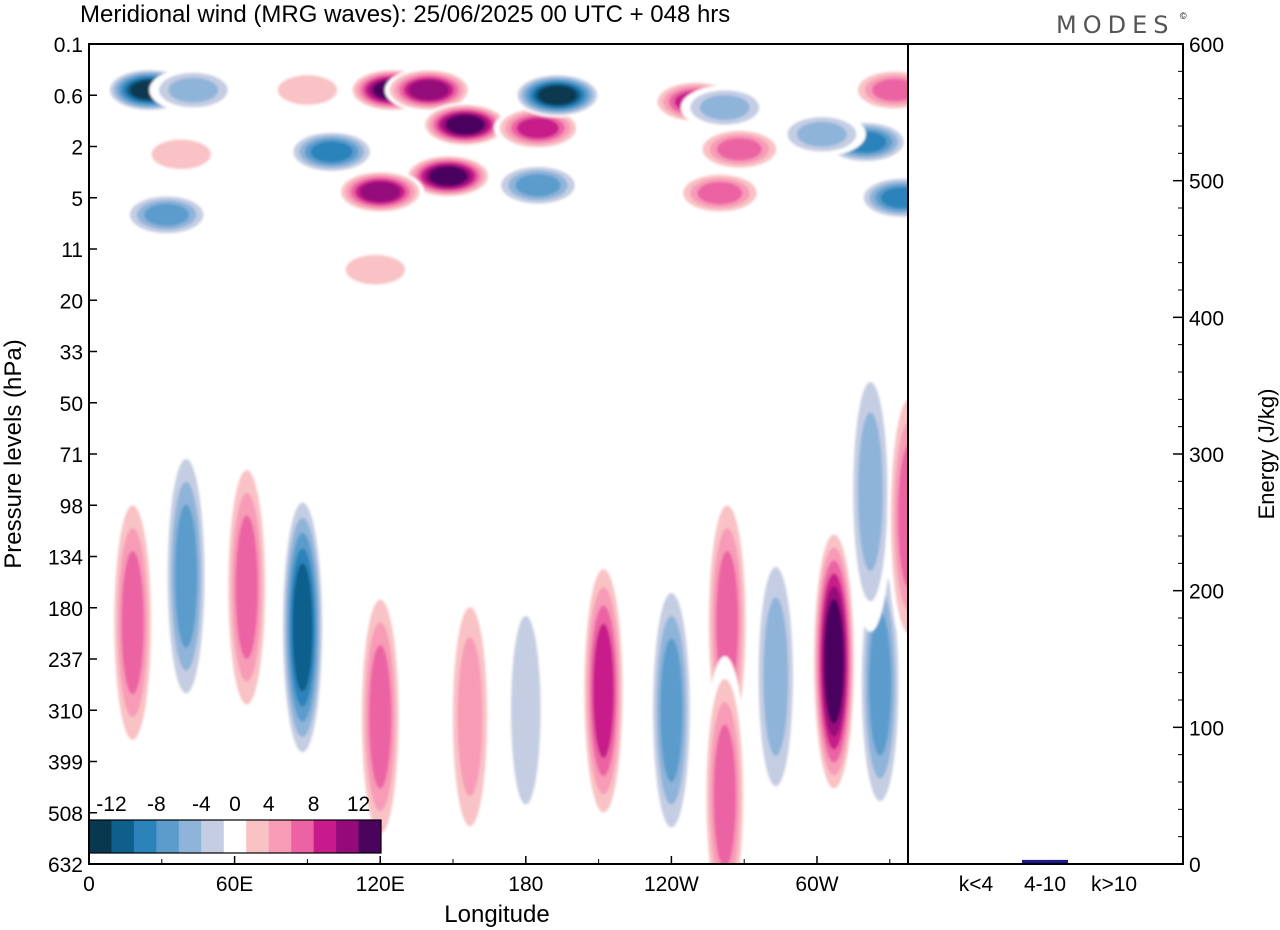  I want to click on x-tick-label: 60E, so click(234, 884).